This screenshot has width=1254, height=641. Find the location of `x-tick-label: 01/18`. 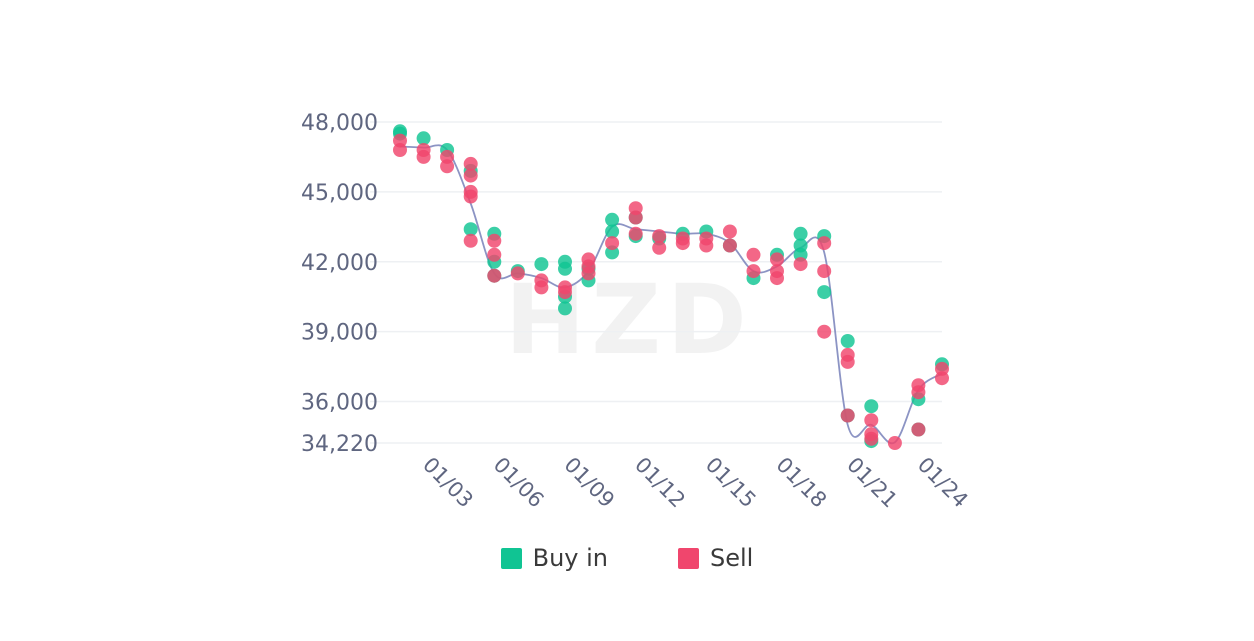

x-tick-label: 01/18 is located at coordinates (802, 483).